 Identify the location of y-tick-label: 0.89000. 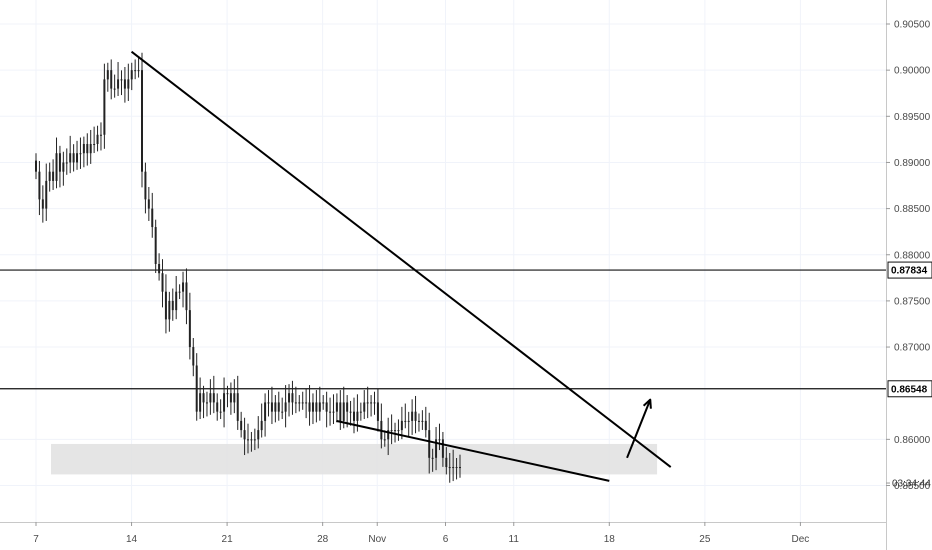
(912, 163).